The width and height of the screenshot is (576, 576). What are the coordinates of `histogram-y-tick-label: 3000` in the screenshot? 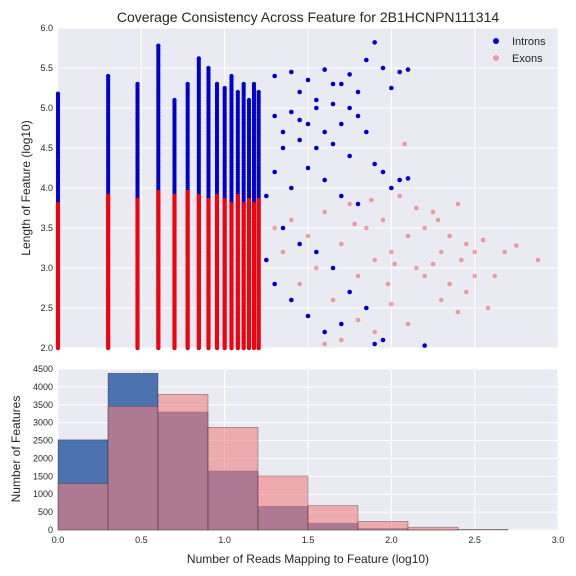 It's located at (43, 423).